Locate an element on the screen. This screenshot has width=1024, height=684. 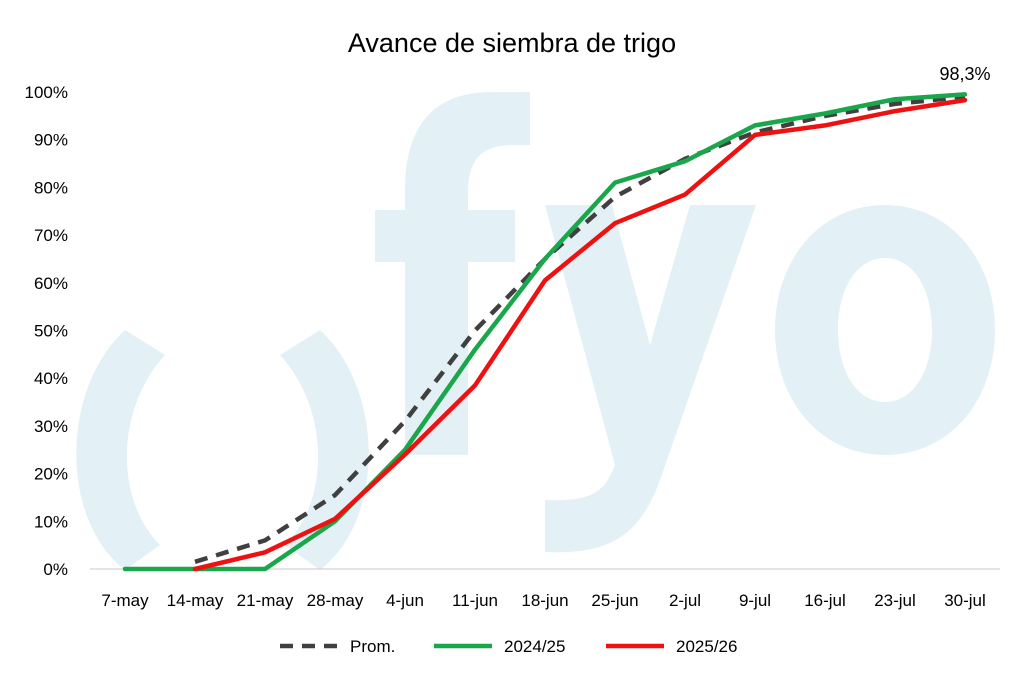
x-tick-label: 7-may is located at coordinates (125, 600).